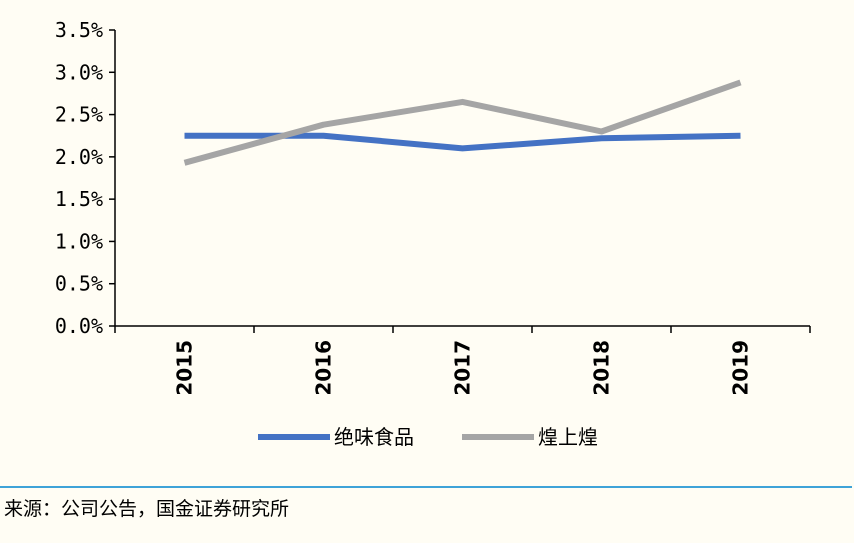 Image resolution: width=854 pixels, height=543 pixels. I want to click on x-axis-ticks: 2015 2016 2017 2018 2019, so click(462, 361).